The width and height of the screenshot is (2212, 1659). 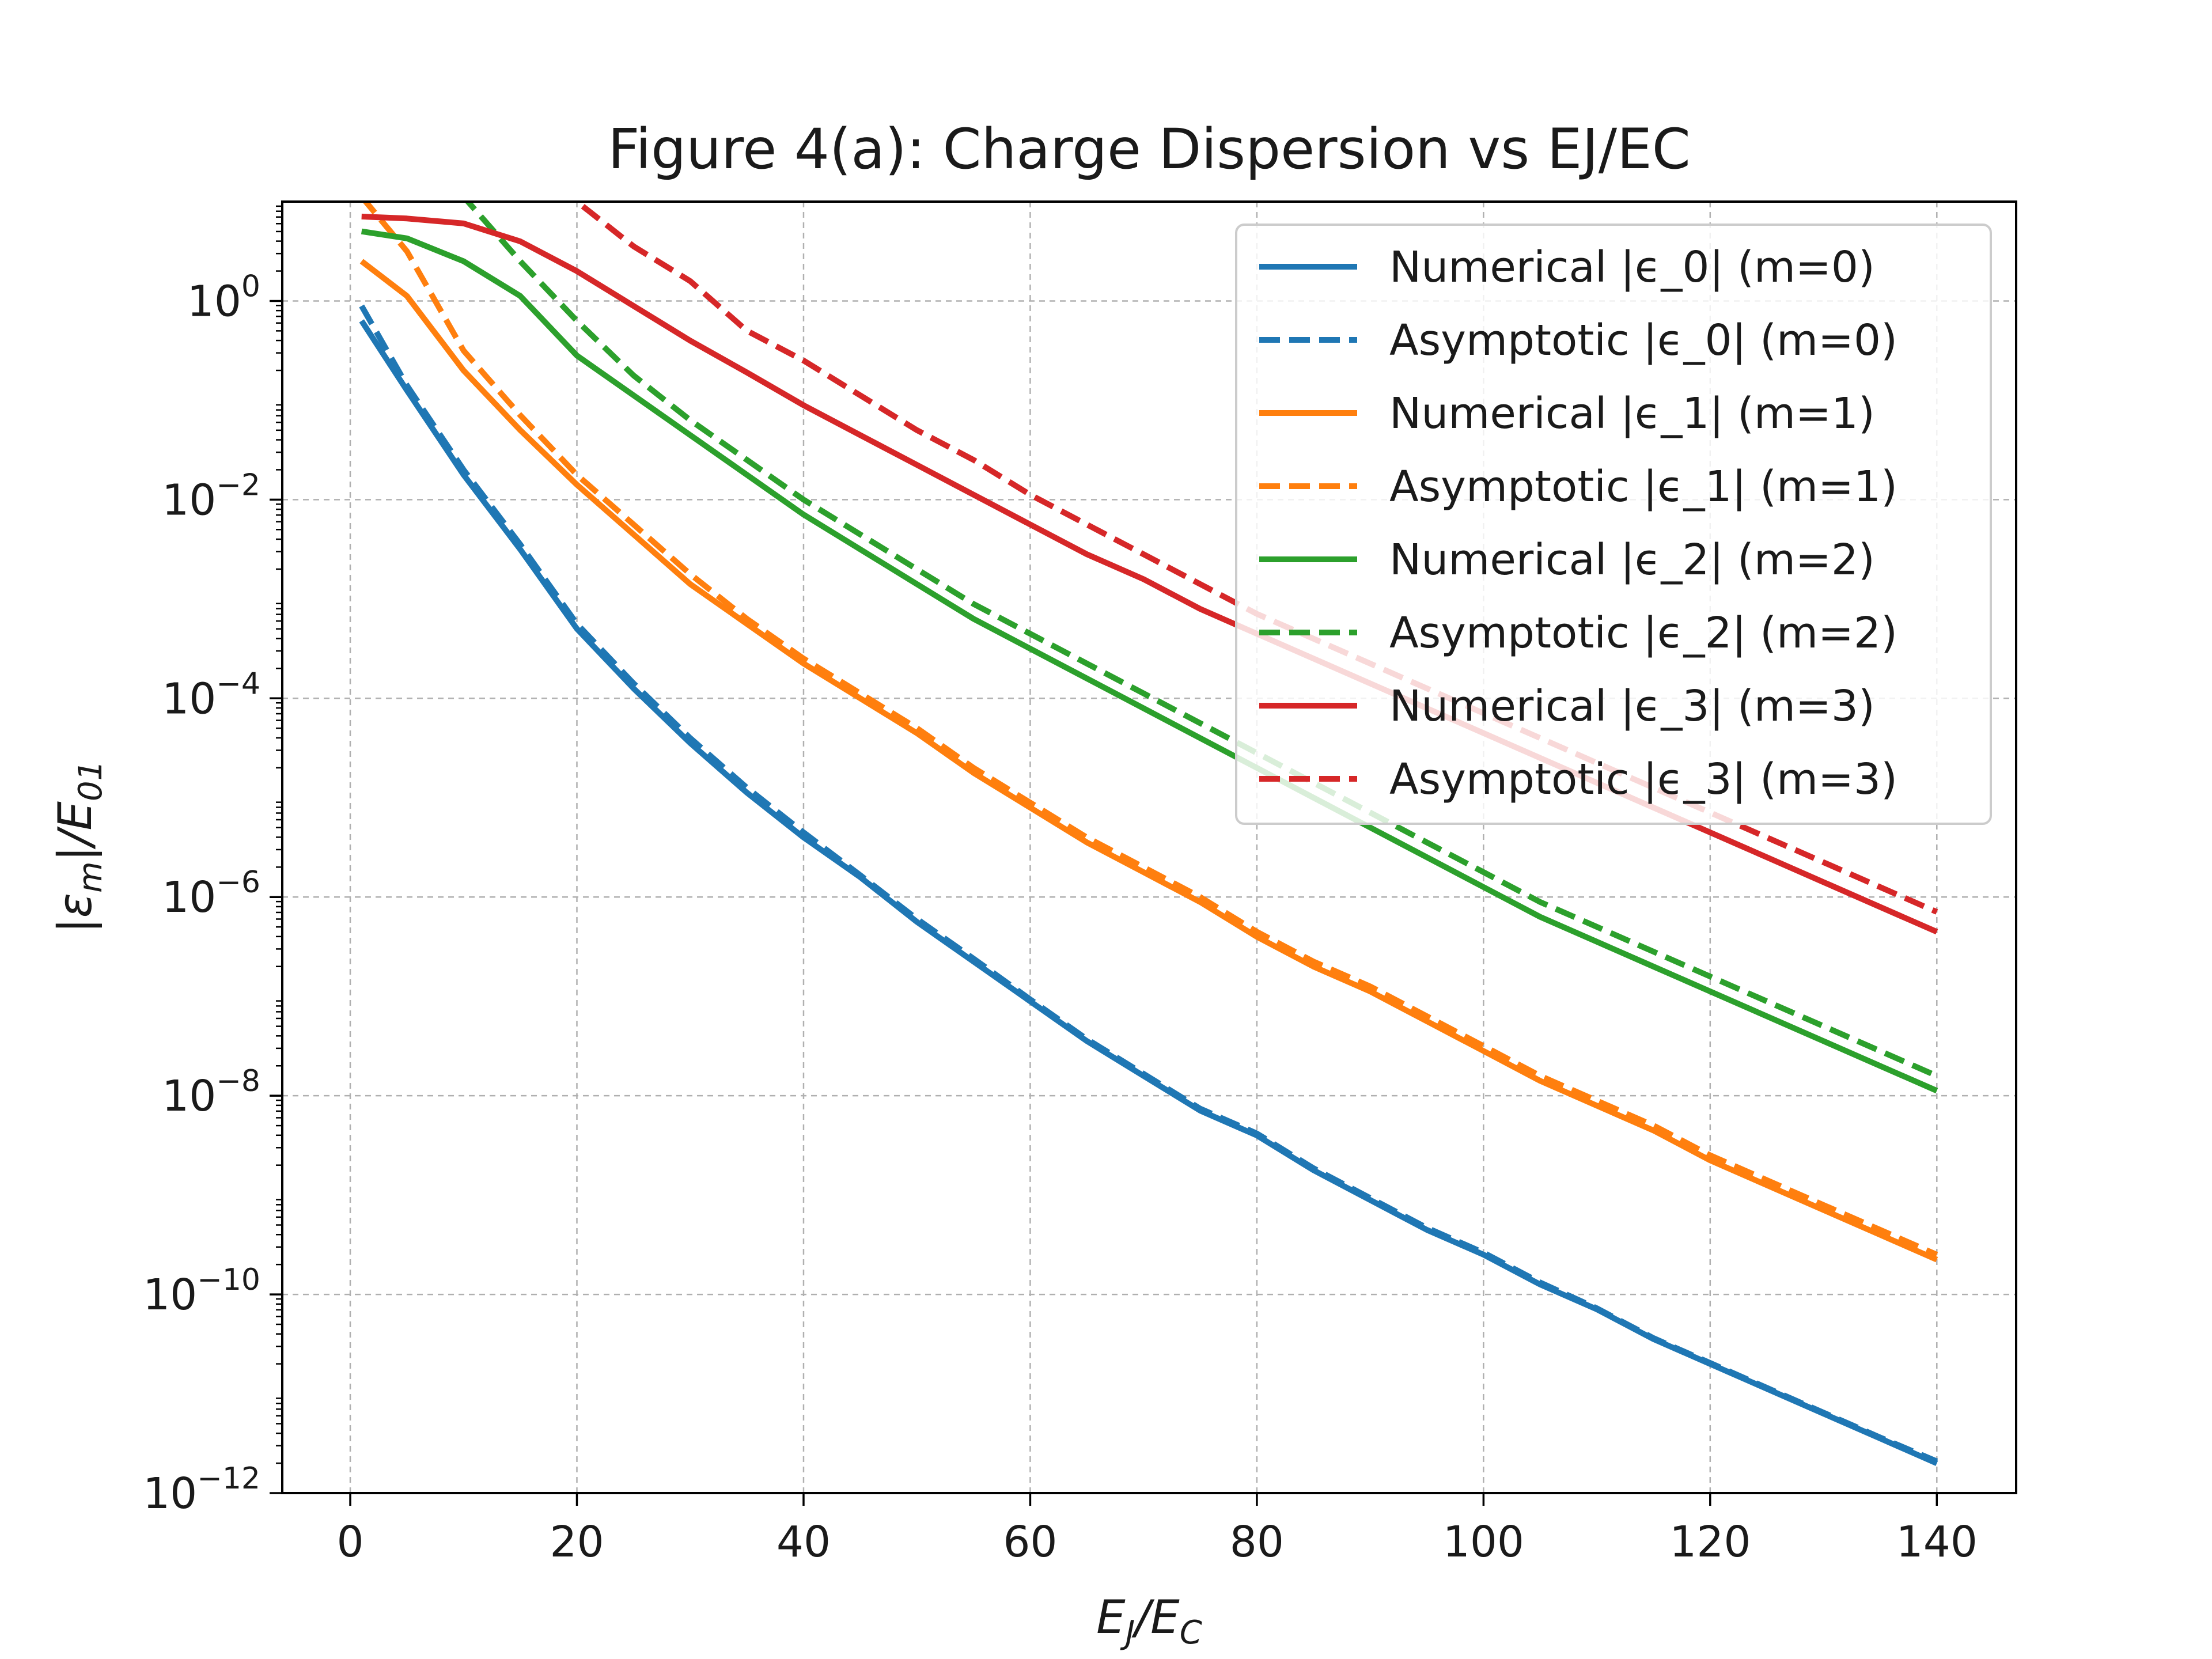 What do you see at coordinates (223, 297) in the screenshot?
I see `y-tick-label: 10⁰` at bounding box center [223, 297].